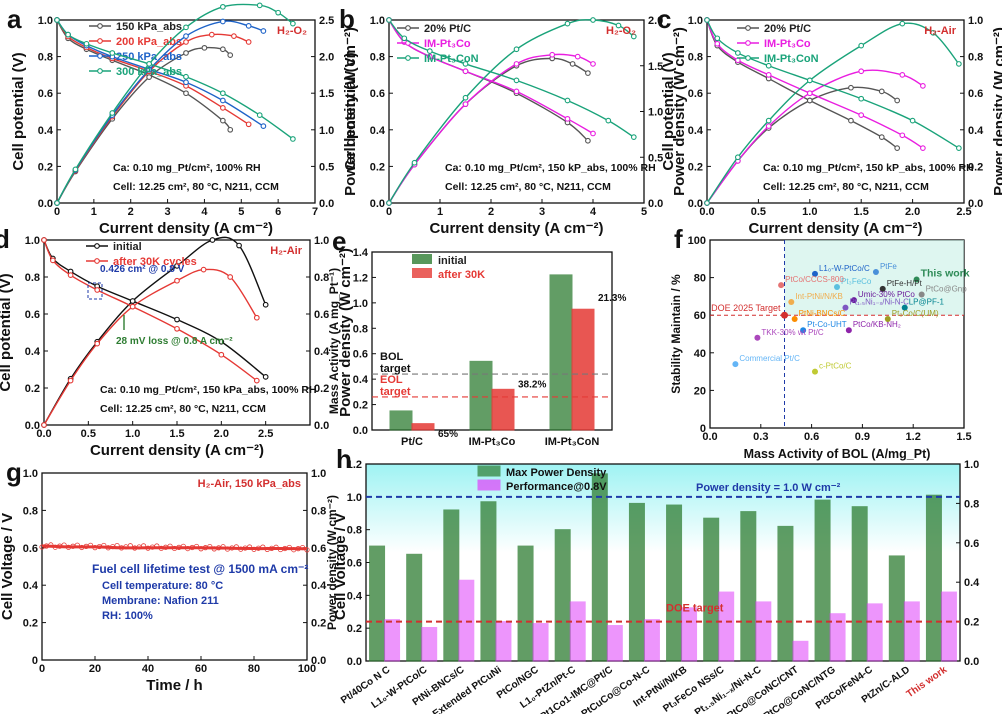 The height and width of the screenshot is (714, 1002). Describe the element at coordinates (187, 168) in the screenshot. I see `condition-annotation: Ca: 0.10 mg_Pt/cm², 100% RH` at that location.